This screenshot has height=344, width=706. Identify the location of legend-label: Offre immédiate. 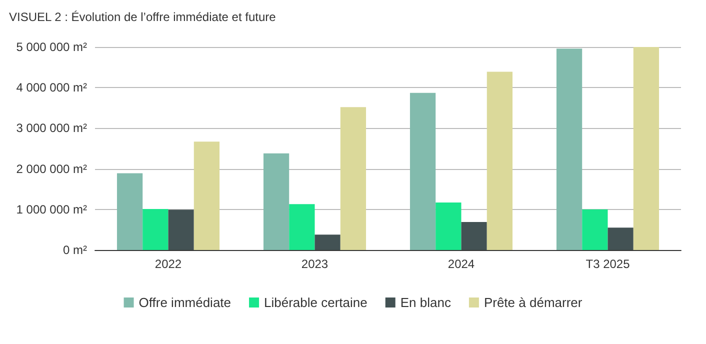
(185, 302).